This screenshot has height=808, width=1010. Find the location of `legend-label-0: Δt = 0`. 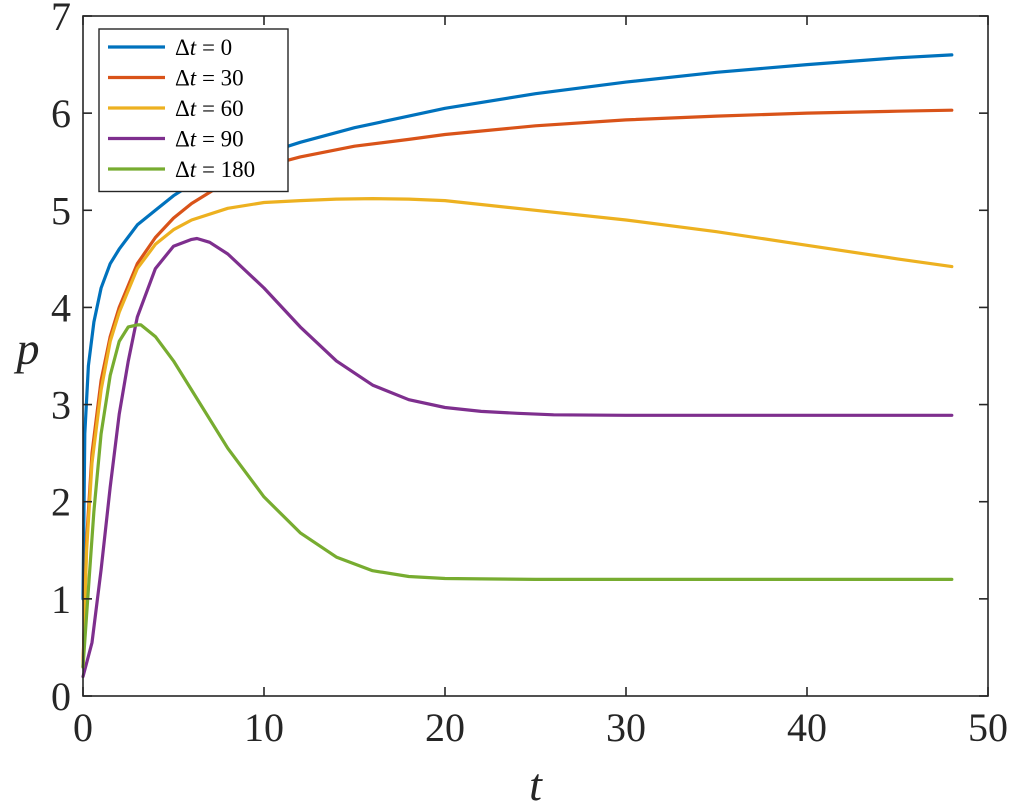

legend-label-0: Δt = 0 is located at coordinates (203, 47).